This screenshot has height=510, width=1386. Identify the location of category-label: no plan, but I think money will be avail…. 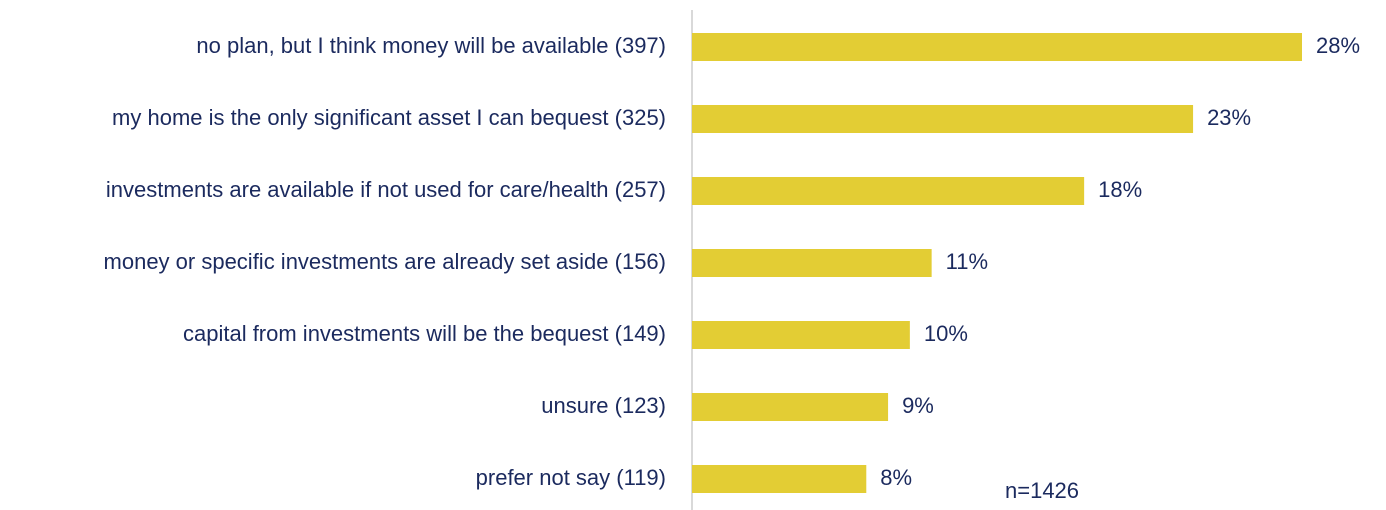
(431, 45).